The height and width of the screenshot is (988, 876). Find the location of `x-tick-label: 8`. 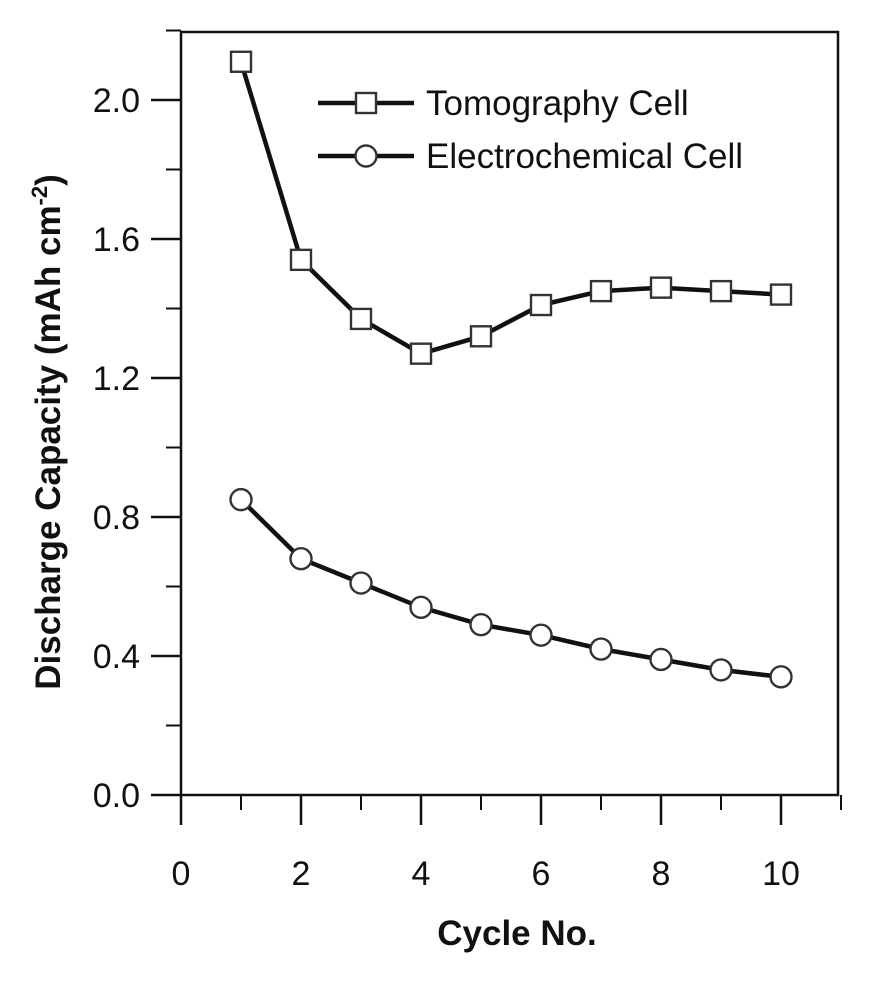

x-tick-label: 8 is located at coordinates (661, 874).